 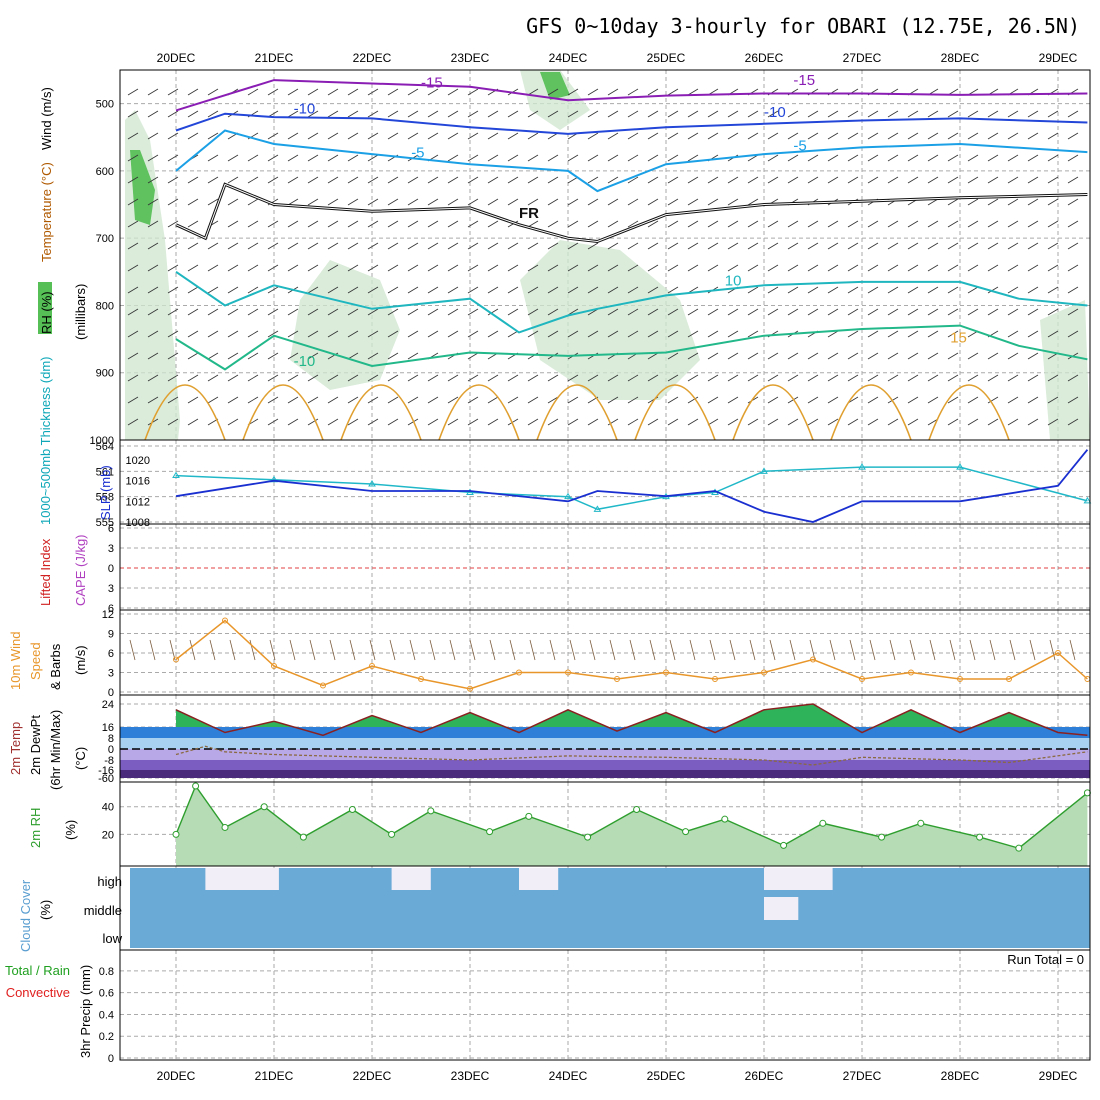 I want to click on date-label-top: 27DEC, so click(x=862, y=58).